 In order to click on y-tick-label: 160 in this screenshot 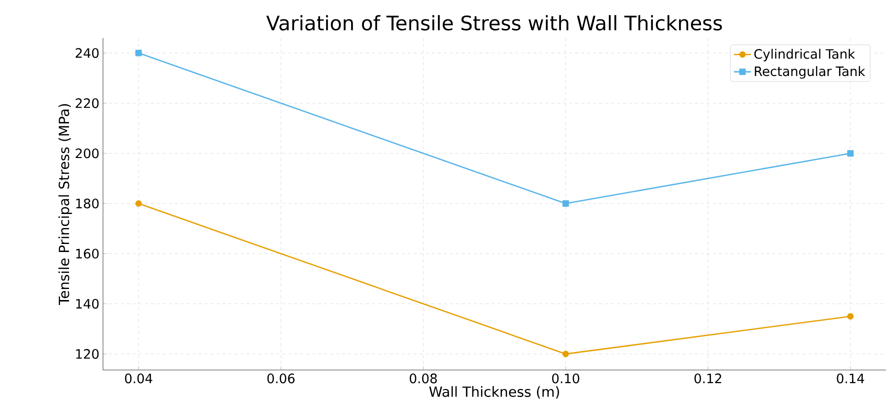, I will do `click(87, 253)`.